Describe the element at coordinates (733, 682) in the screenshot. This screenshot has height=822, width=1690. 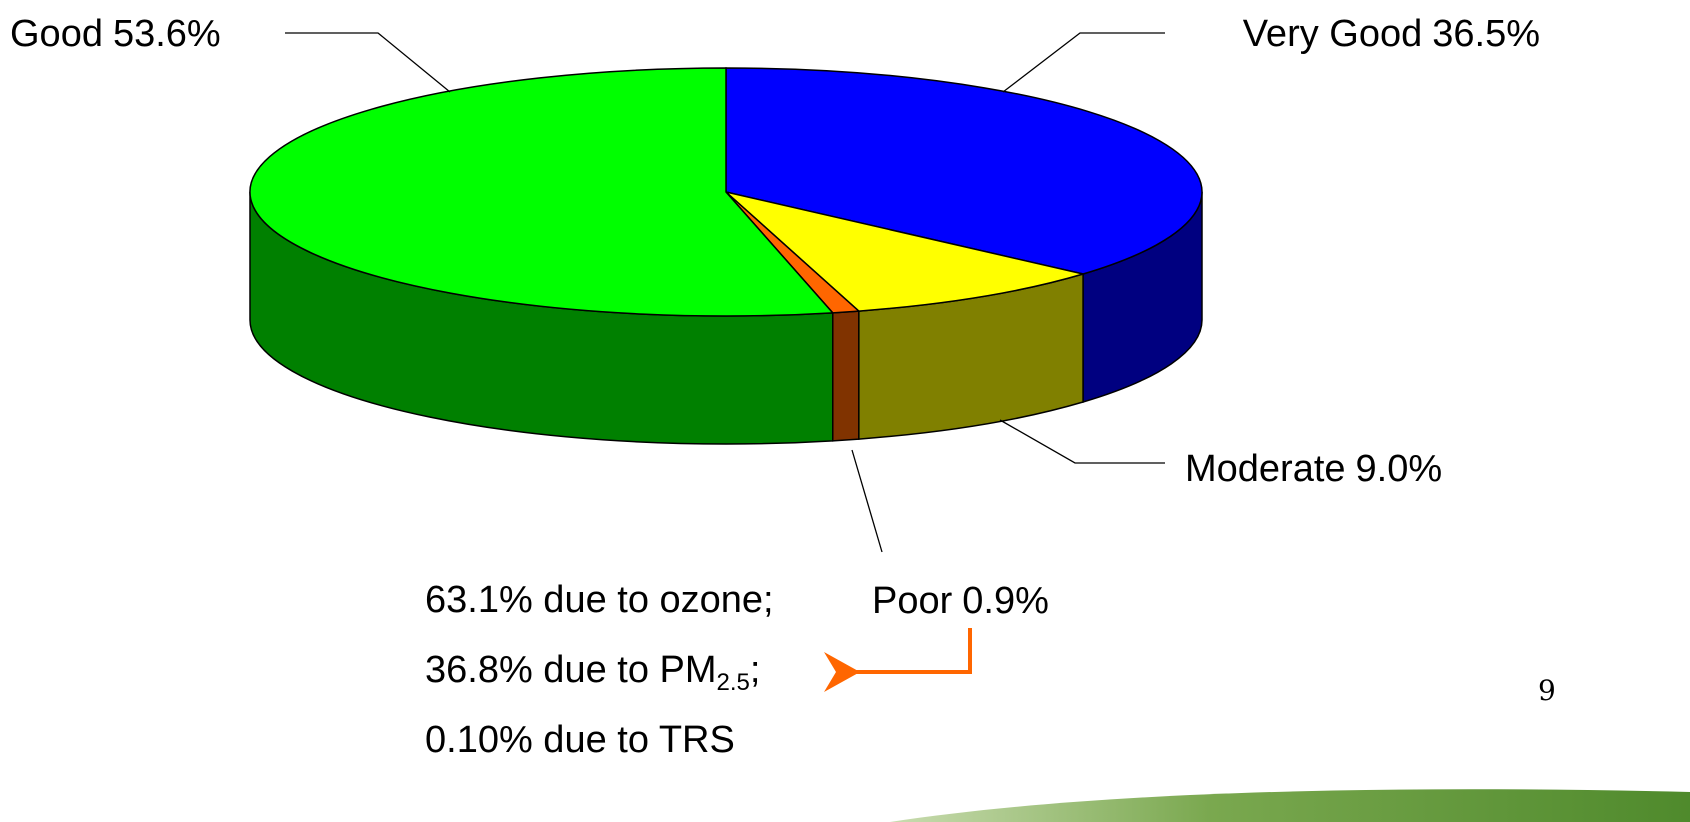
I see `annotation-sub: 2.5` at that location.